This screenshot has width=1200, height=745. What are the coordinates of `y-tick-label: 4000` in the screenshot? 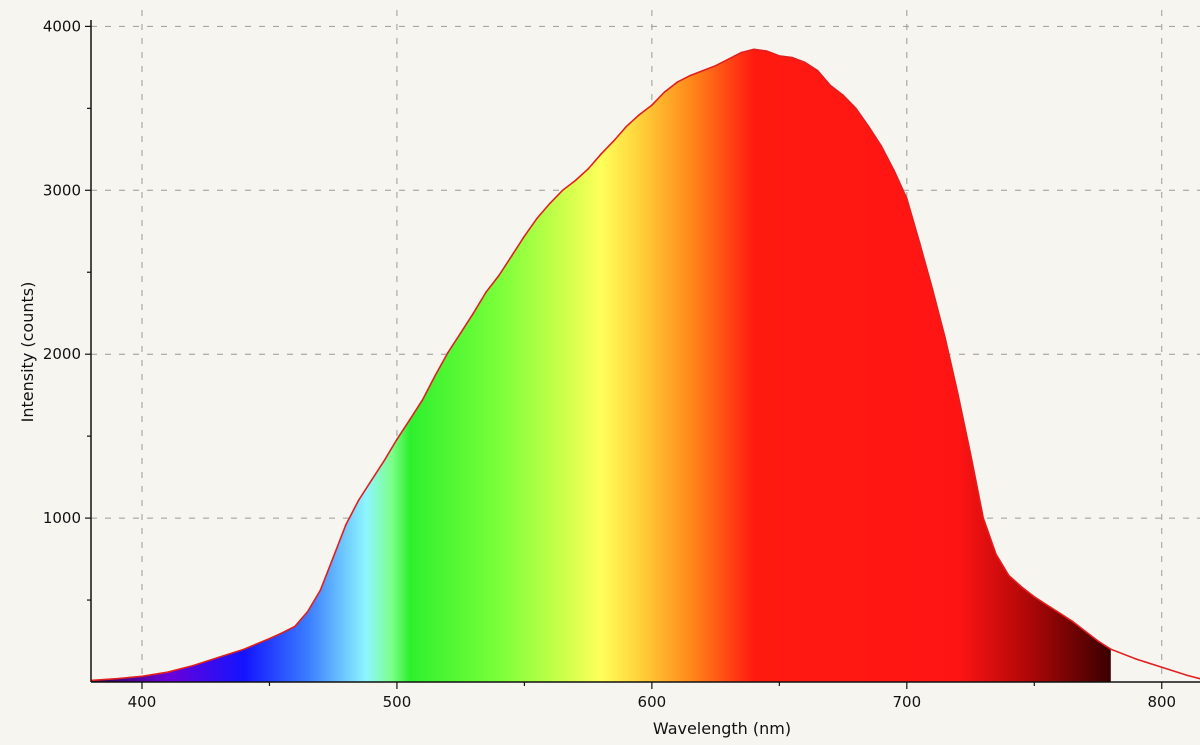 It's located at (62, 26).